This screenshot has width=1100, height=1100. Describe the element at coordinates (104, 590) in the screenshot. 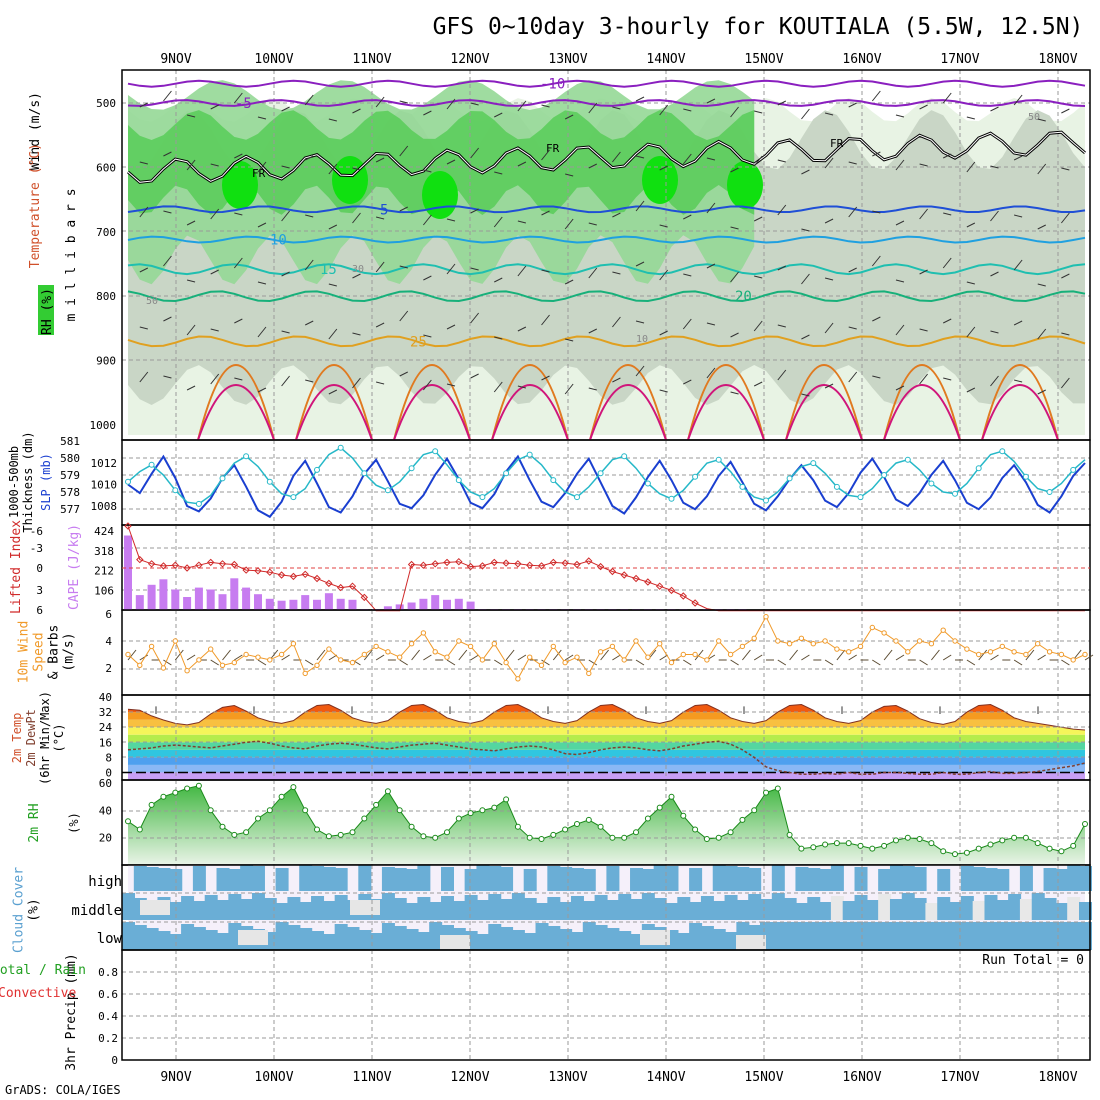

I see `y-tick-label-right: 106` at that location.